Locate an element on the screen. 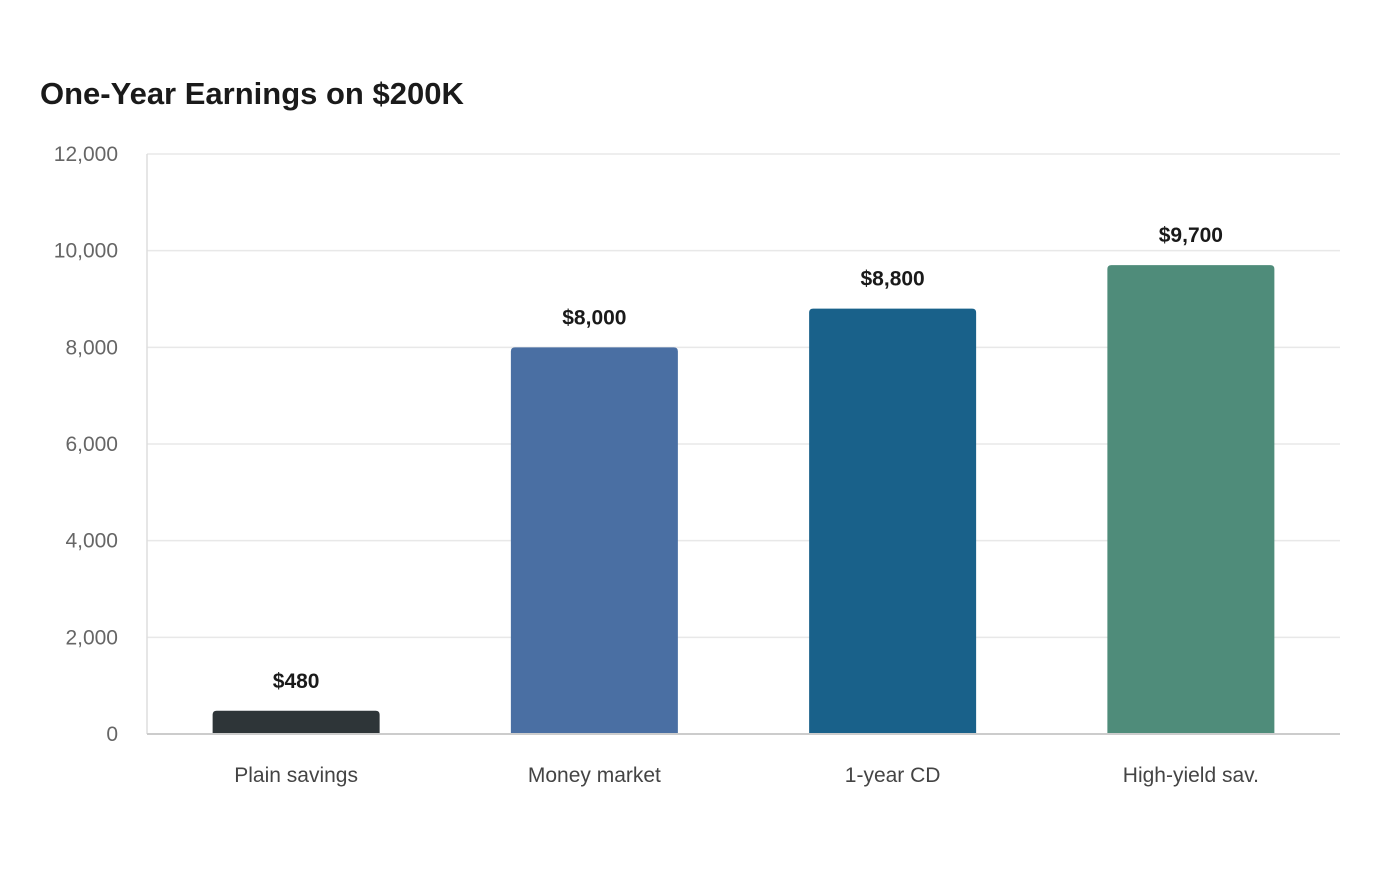  data-label: $8,800 is located at coordinates (893, 279).